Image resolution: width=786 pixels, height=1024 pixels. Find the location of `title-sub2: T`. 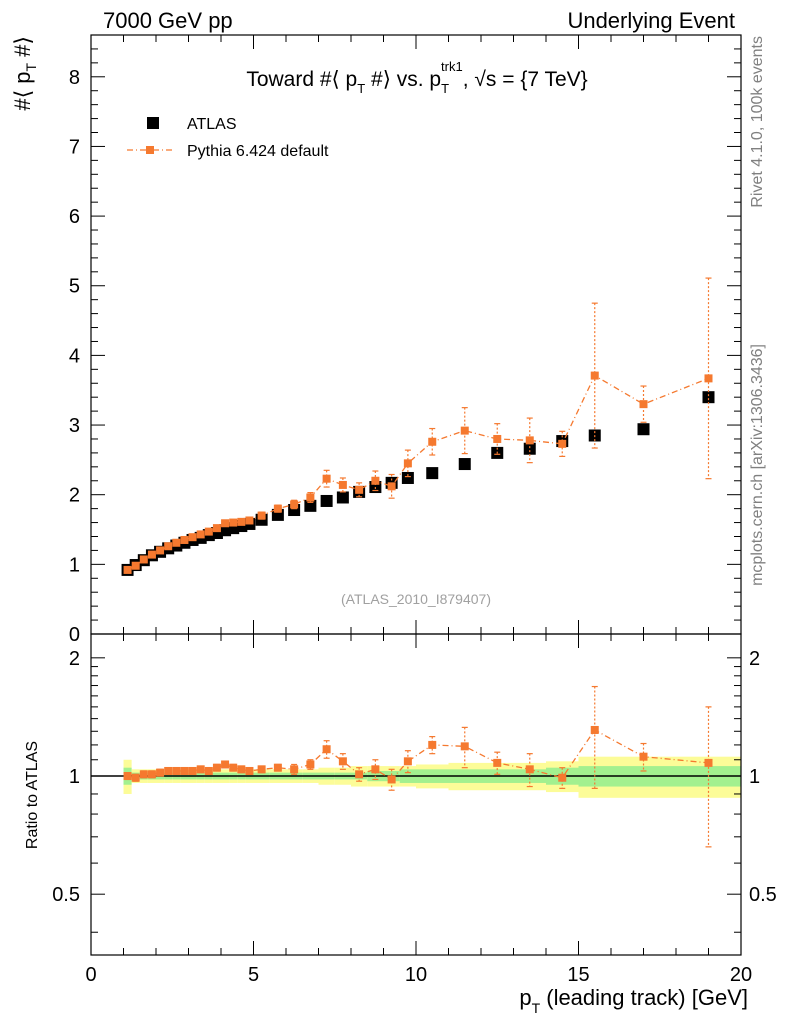

title-sub2: T is located at coordinates (445, 88).